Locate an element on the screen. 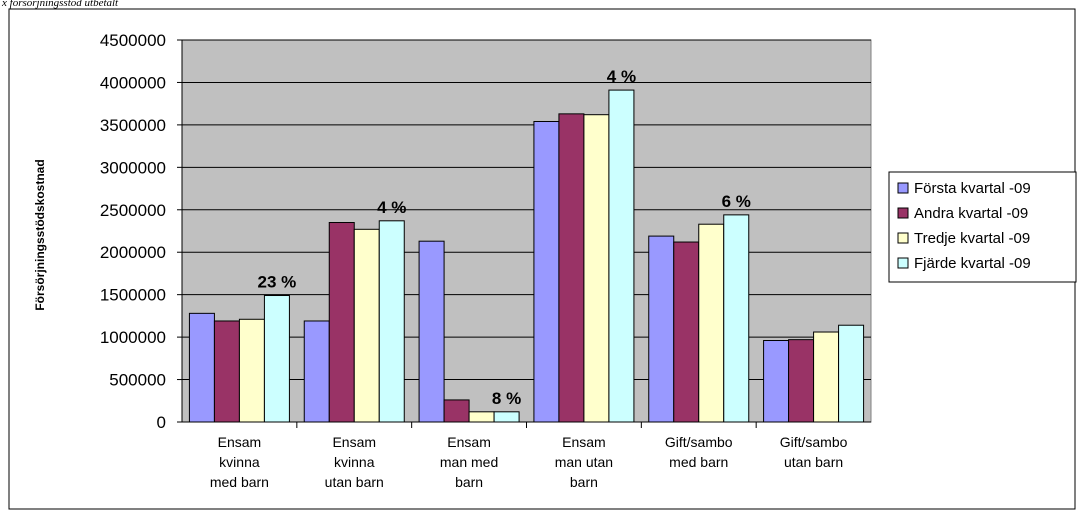 The height and width of the screenshot is (512, 1080). y-tick-label: 2000000 is located at coordinates (133, 252).